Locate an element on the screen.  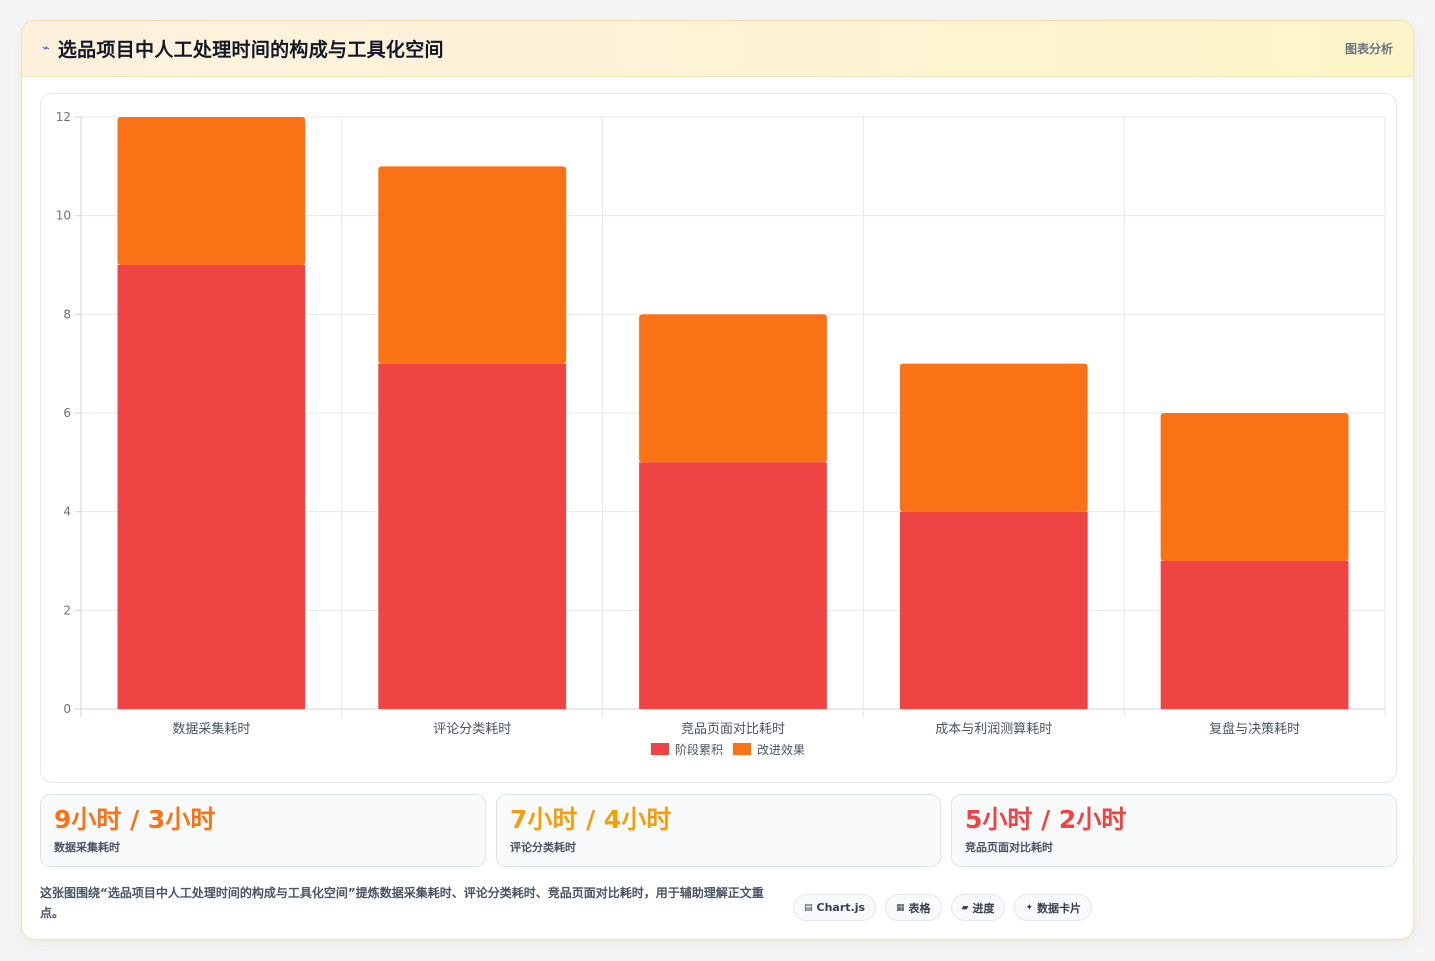
card-header: ⌁ 选品项目中人工处理时间的构成与工具化空间 图表分析 is located at coordinates (717, 49).